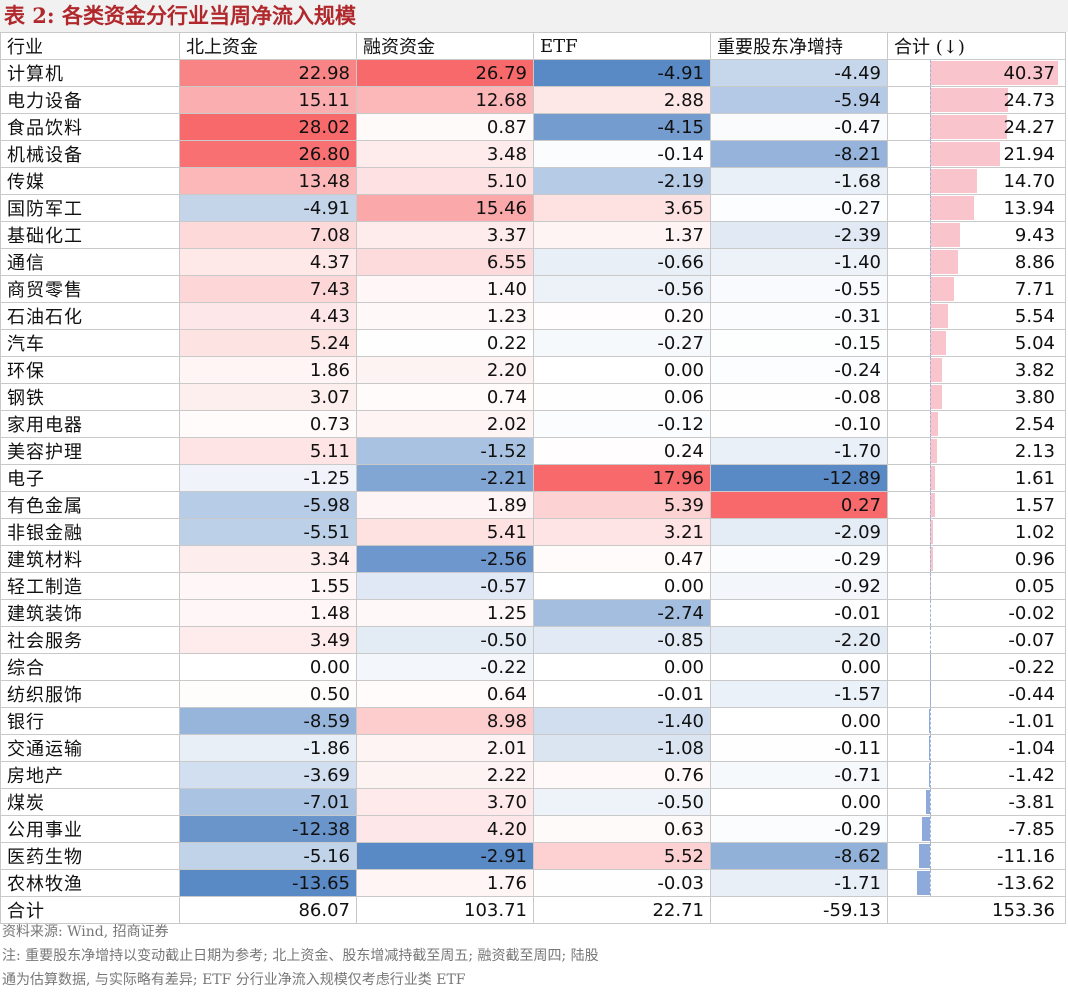 This screenshot has width=1068, height=992. I want to click on table-row: 机械设备 26.80 3.48 -0.14 -8.21 21.94, so click(533, 154).